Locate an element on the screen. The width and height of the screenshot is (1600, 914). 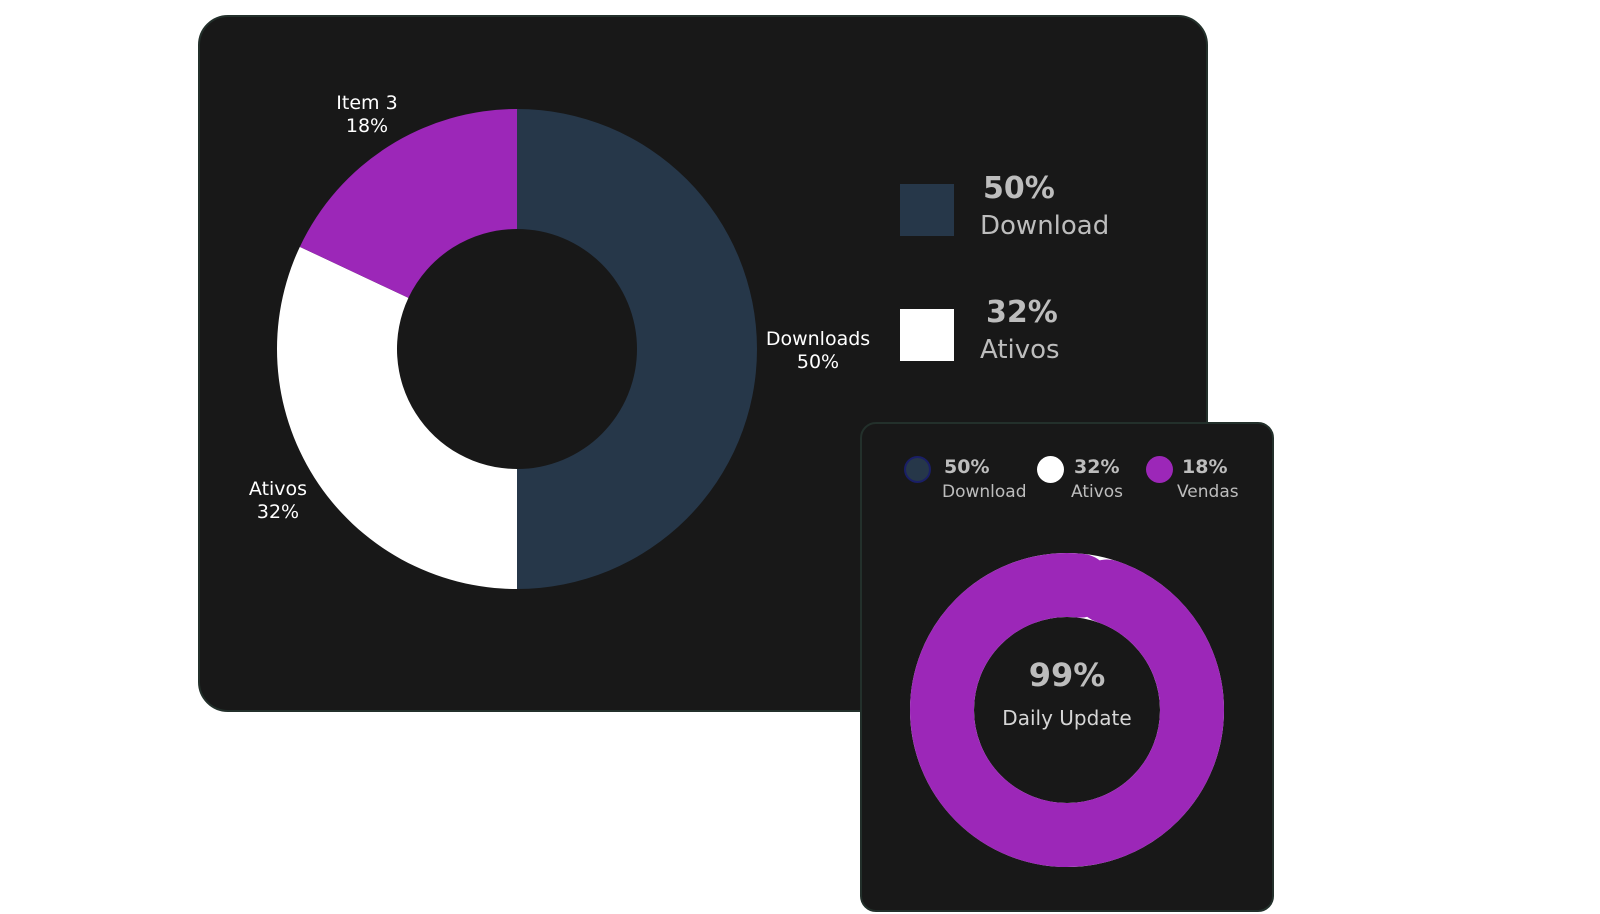
donut-slice-ativos is located at coordinates (396, 417).